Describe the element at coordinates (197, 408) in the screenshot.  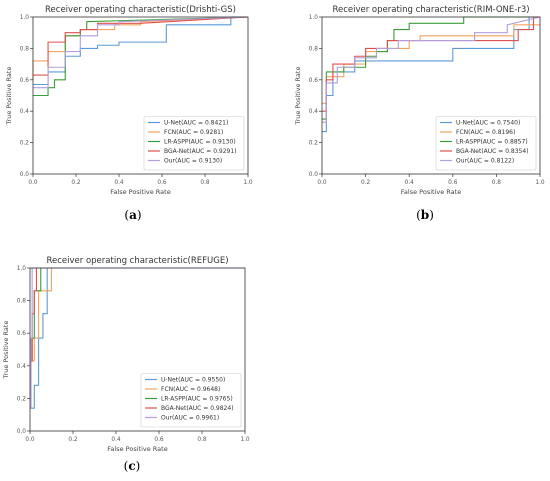
I see `legend-entry: BGA-Net(AUC = 0.9824)` at that location.